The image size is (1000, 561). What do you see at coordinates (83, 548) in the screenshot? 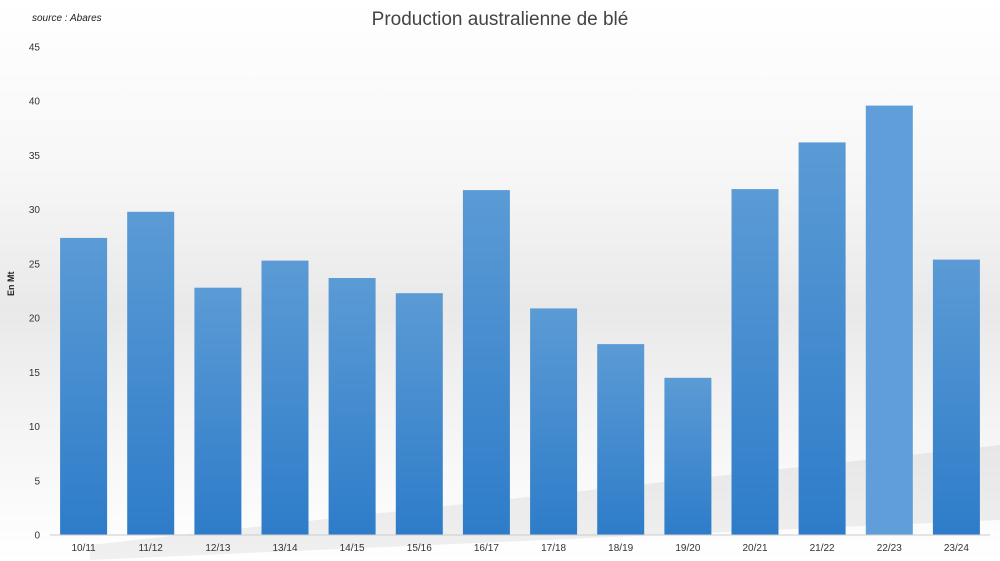
I see `x-tick-label: 10/11` at bounding box center [83, 548].